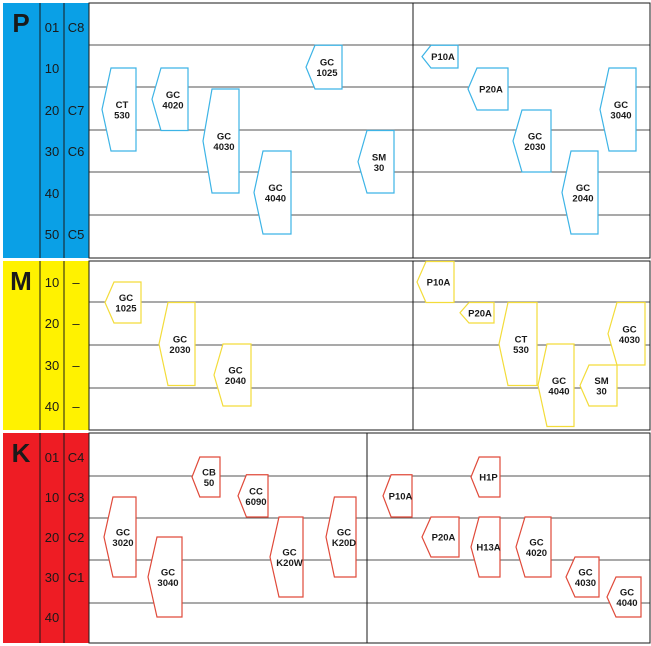 This screenshot has height=646, width=651. Describe the element at coordinates (172, 105) in the screenshot. I see `grade-GC4020-label-2: 4020` at that location.